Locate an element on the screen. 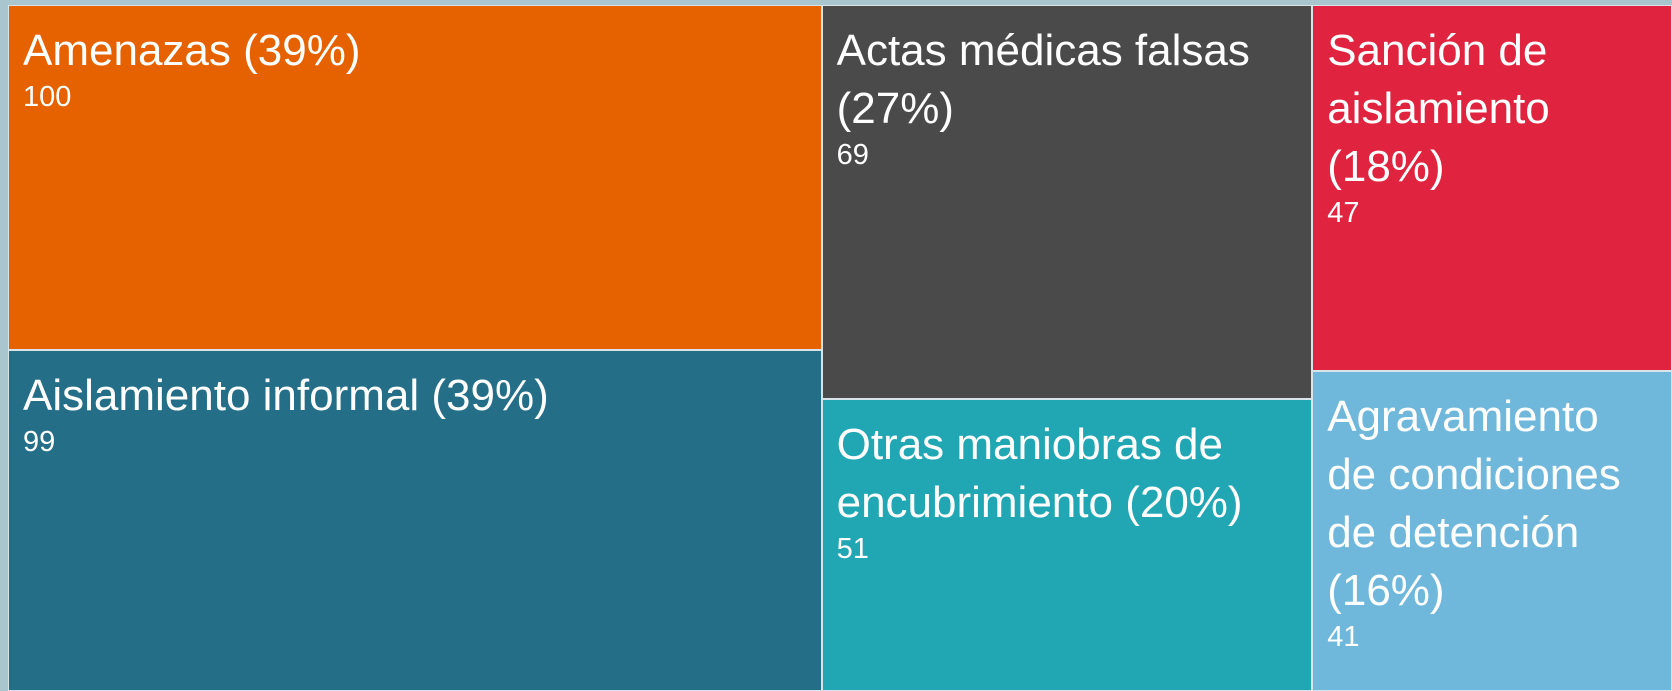  value-label: 100 is located at coordinates (47, 97).